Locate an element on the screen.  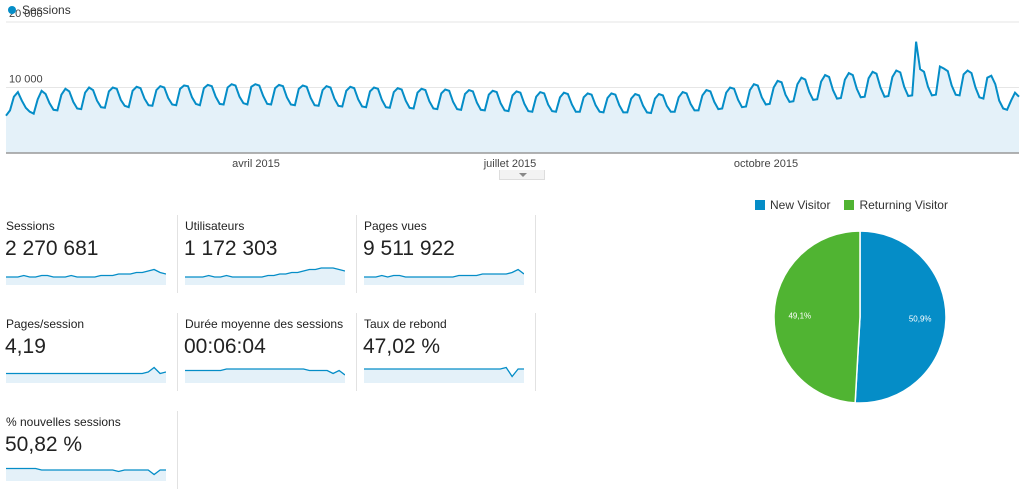
chart-collapse-handle is located at coordinates (522, 175).